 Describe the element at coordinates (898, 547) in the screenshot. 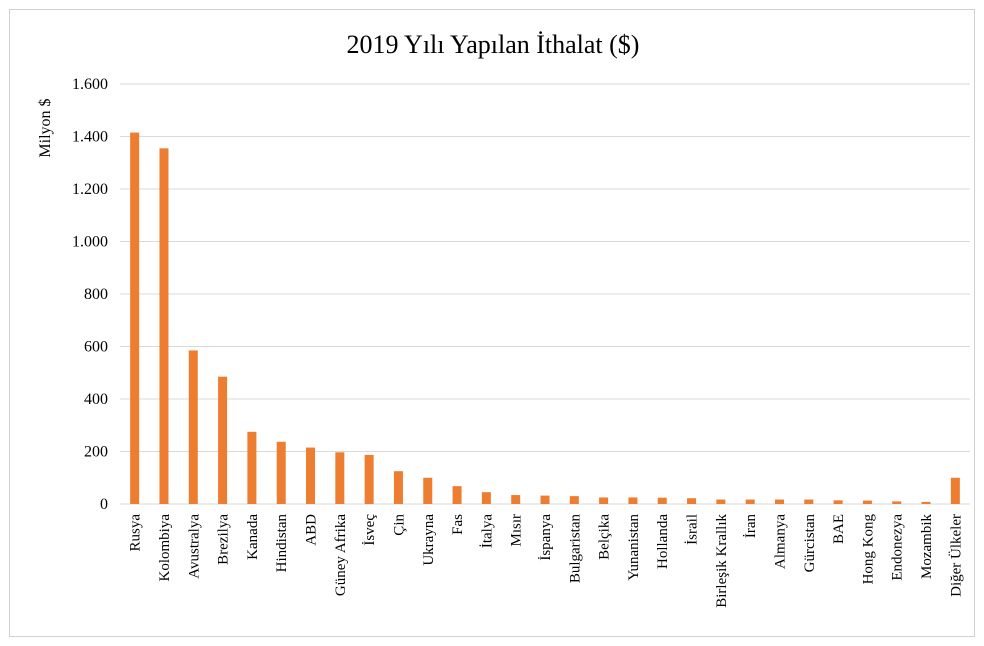

I see `x-tick-label: Endonezya` at that location.